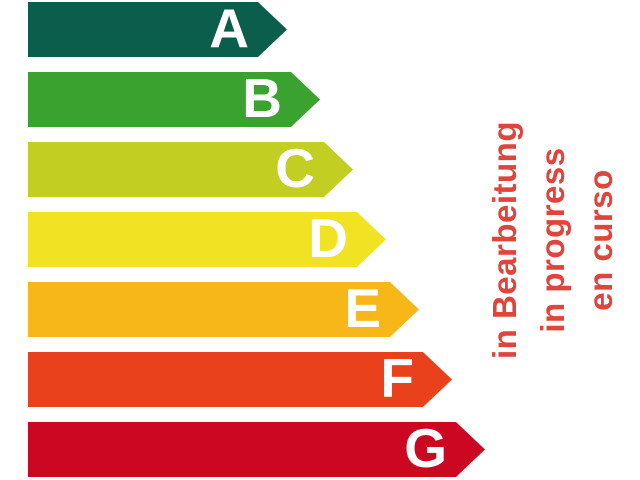 The height and width of the screenshot is (480, 640). Describe the element at coordinates (174, 99) in the screenshot. I see `grade-arrow-b: B` at that location.